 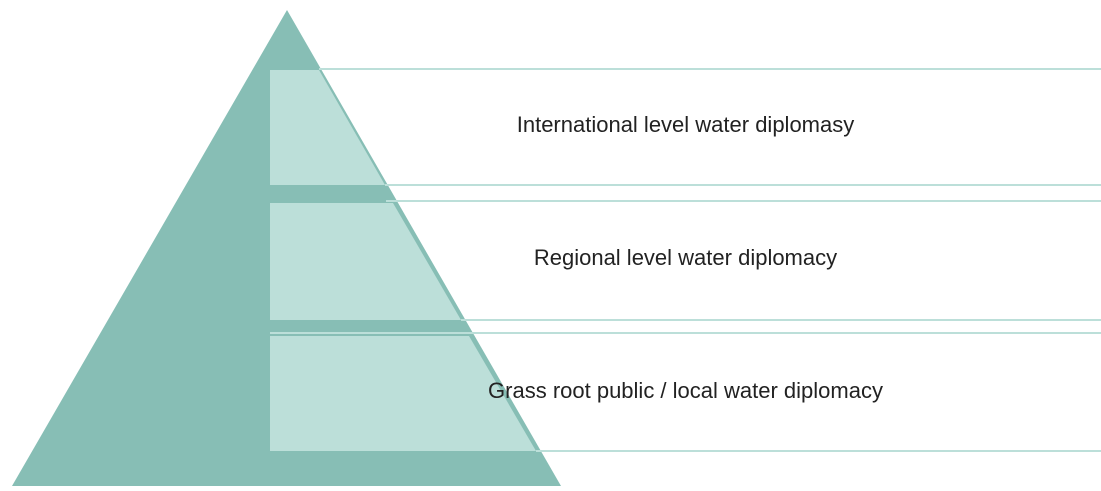 I want to click on level-band-grass-root, so click(x=403, y=393).